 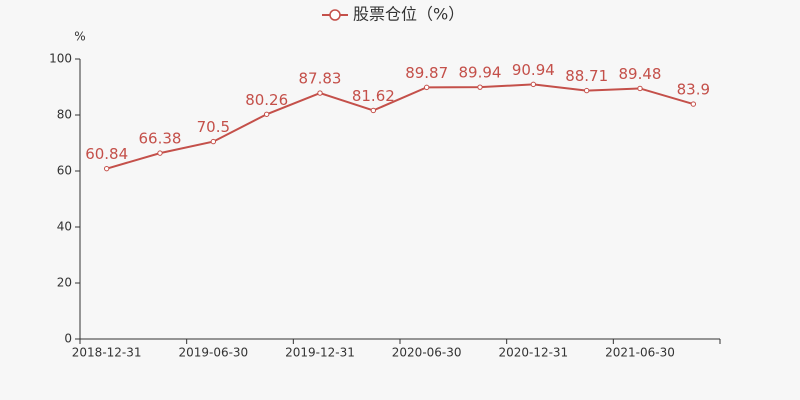 What do you see at coordinates (64, 171) in the screenshot?
I see `y-tick-label: 60` at bounding box center [64, 171].